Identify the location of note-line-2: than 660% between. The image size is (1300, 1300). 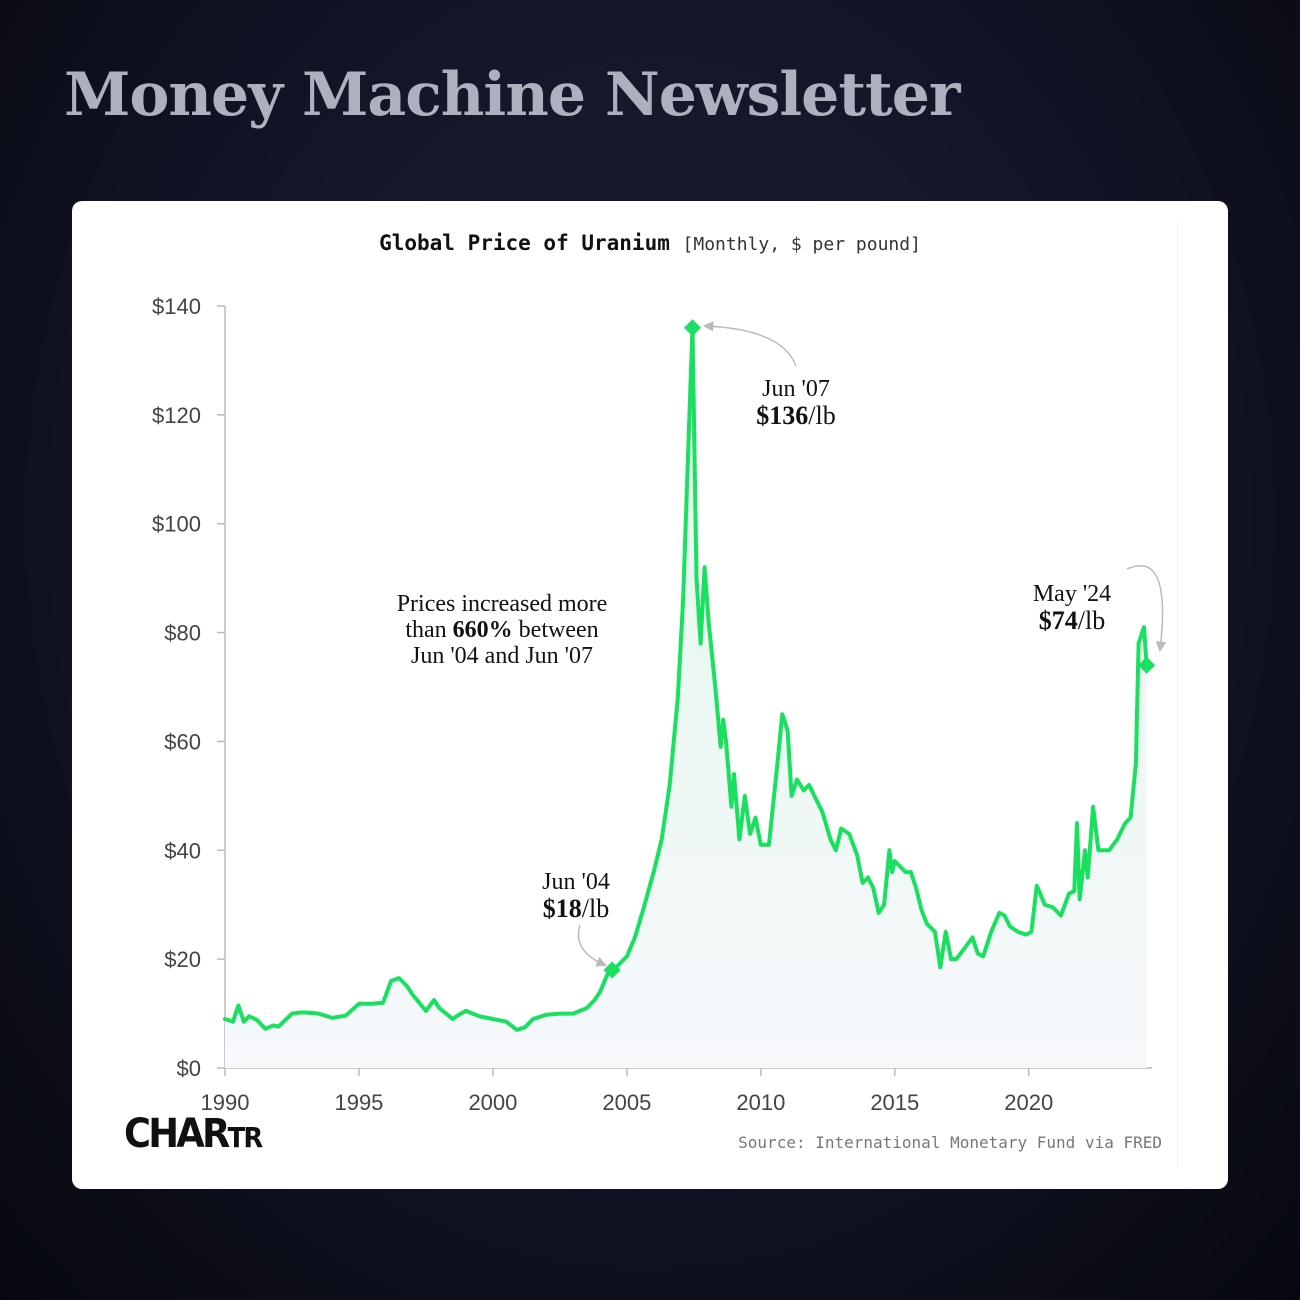
(501, 630).